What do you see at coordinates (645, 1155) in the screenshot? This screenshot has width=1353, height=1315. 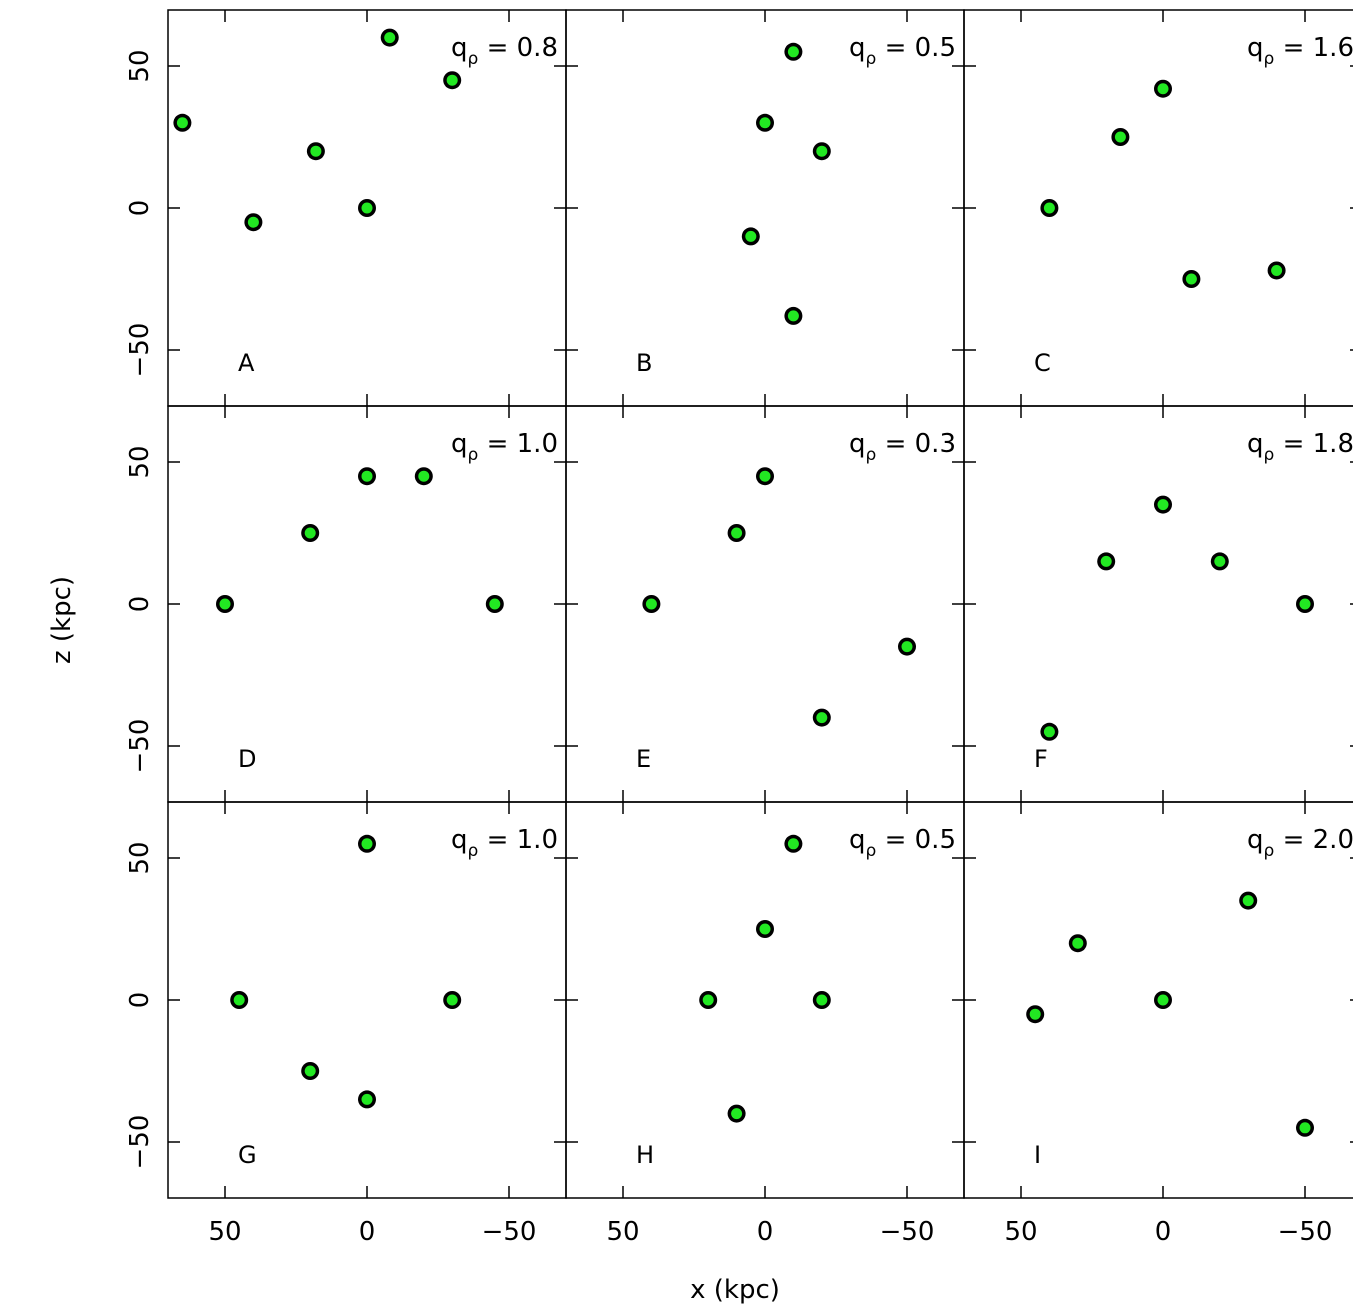 I see `panel-letter: H` at bounding box center [645, 1155].